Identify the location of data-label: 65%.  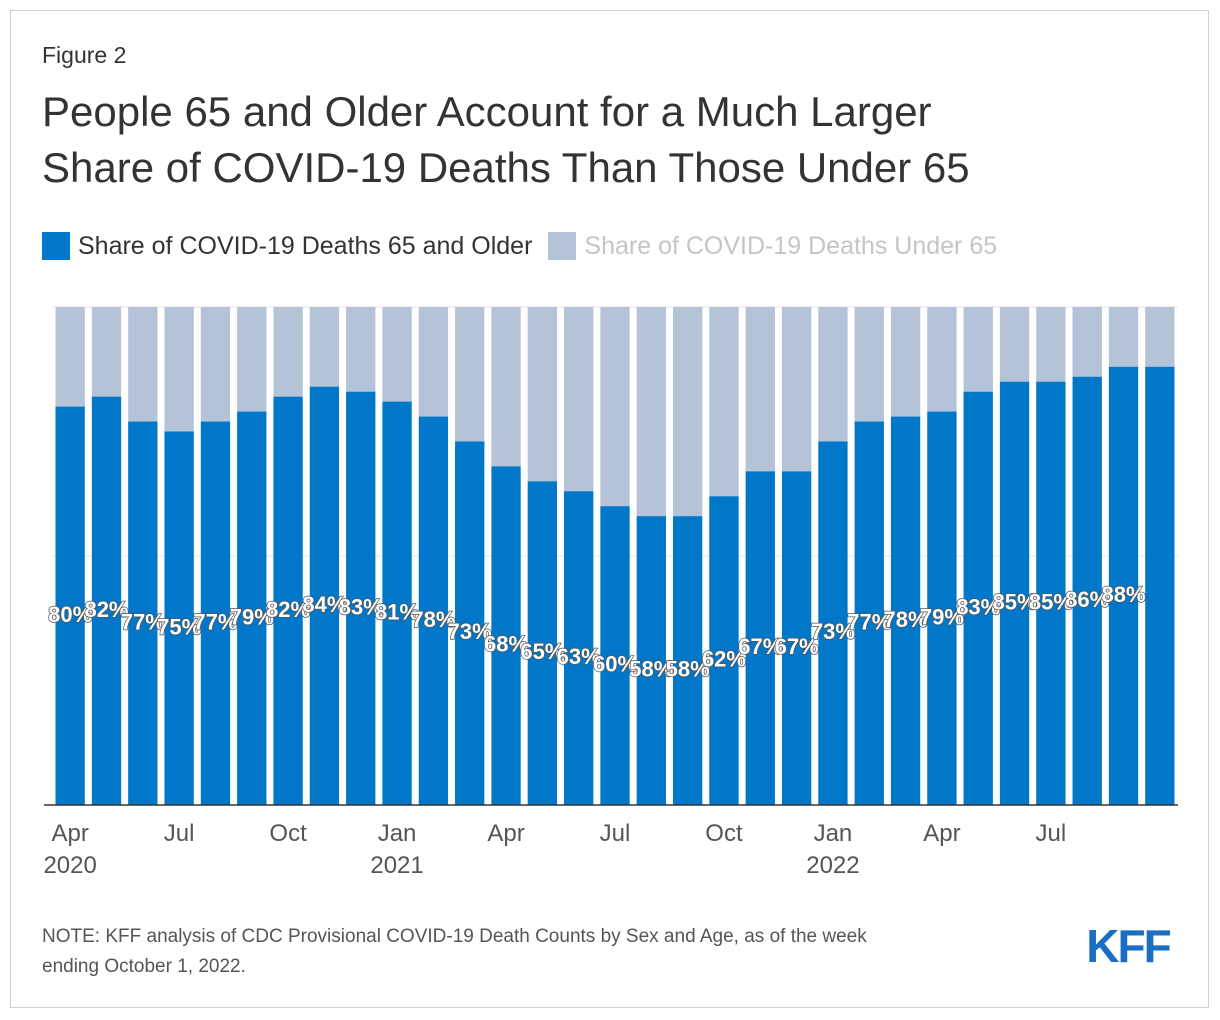
(542, 651).